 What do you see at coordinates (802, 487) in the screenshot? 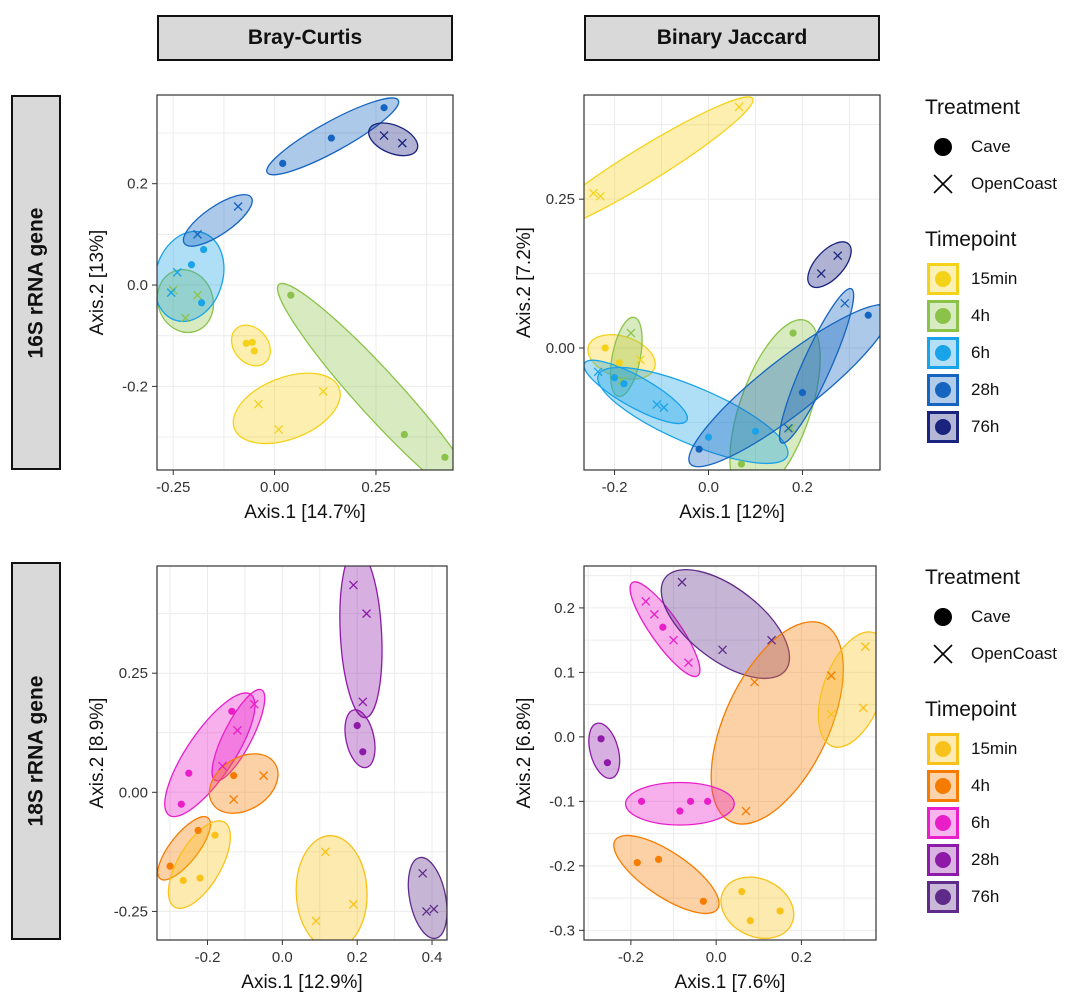
I see `x-tick-label: 0.2` at bounding box center [802, 487].